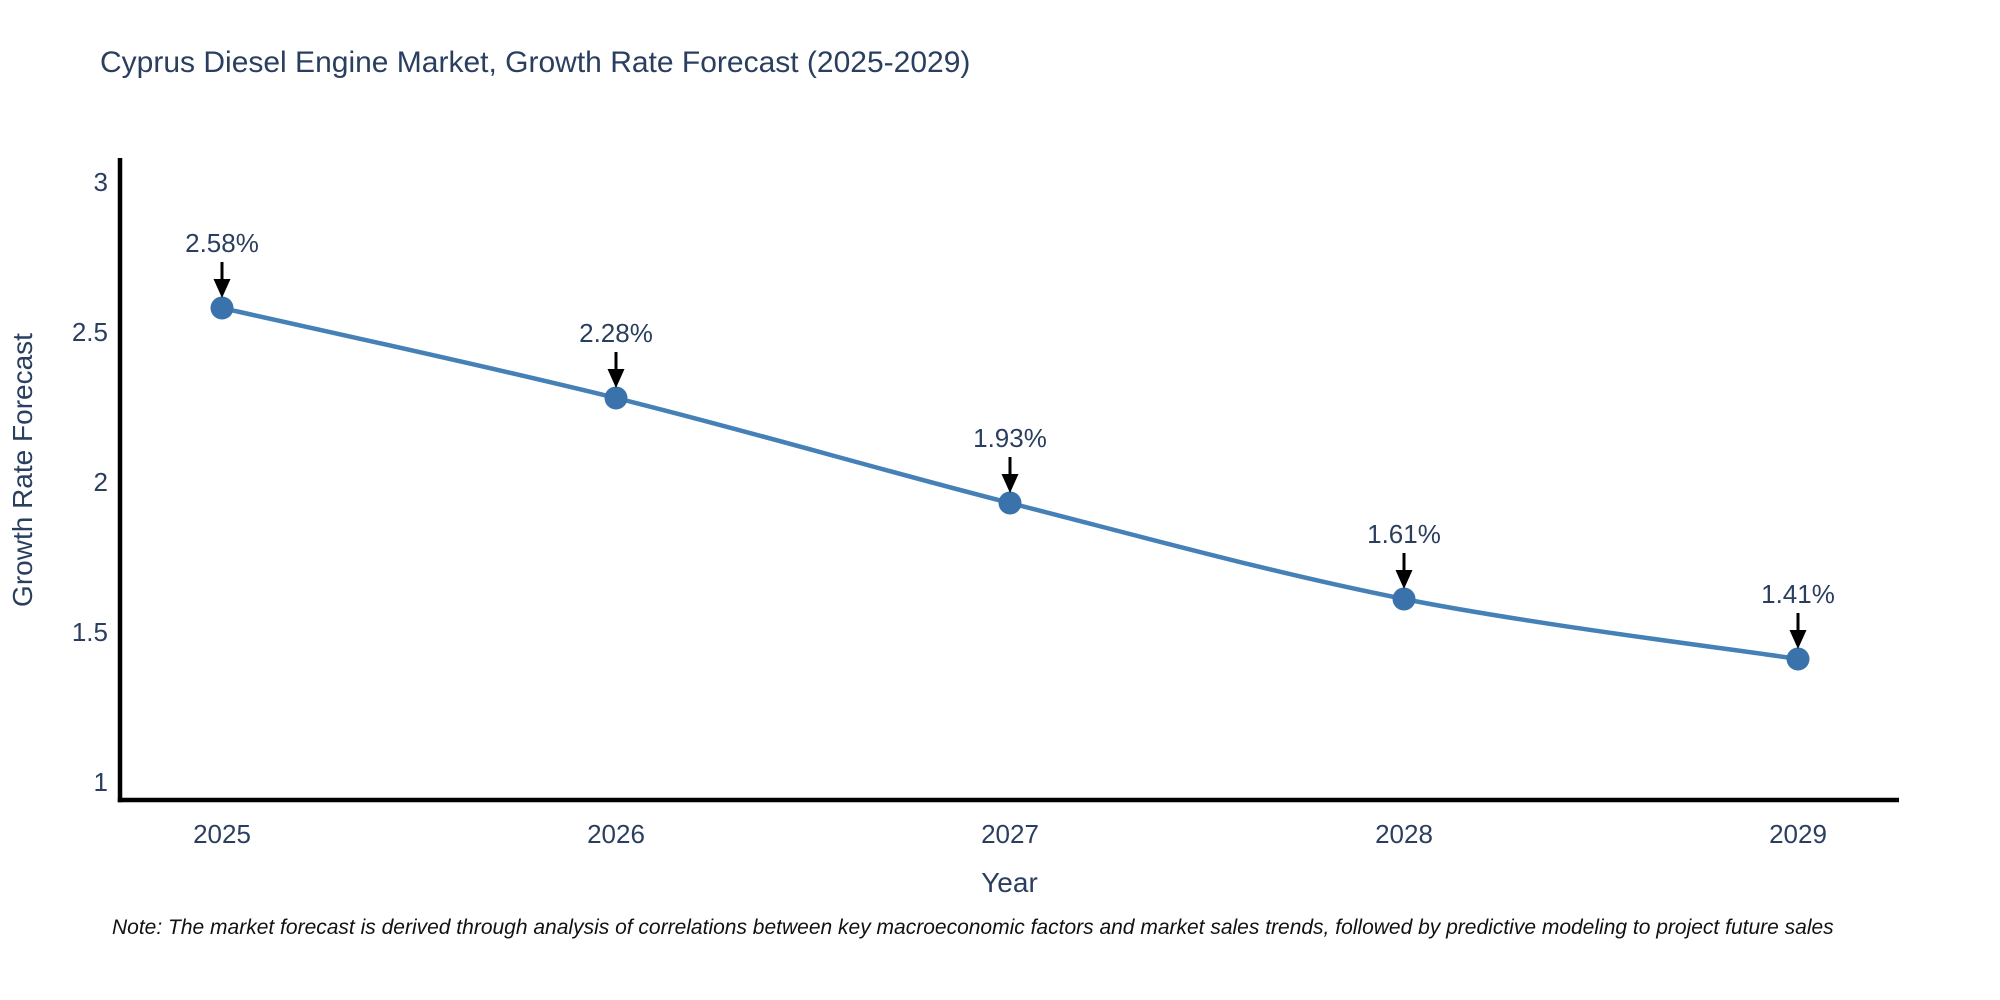  I want to click on data-point-label: 2.58%, so click(222, 243).